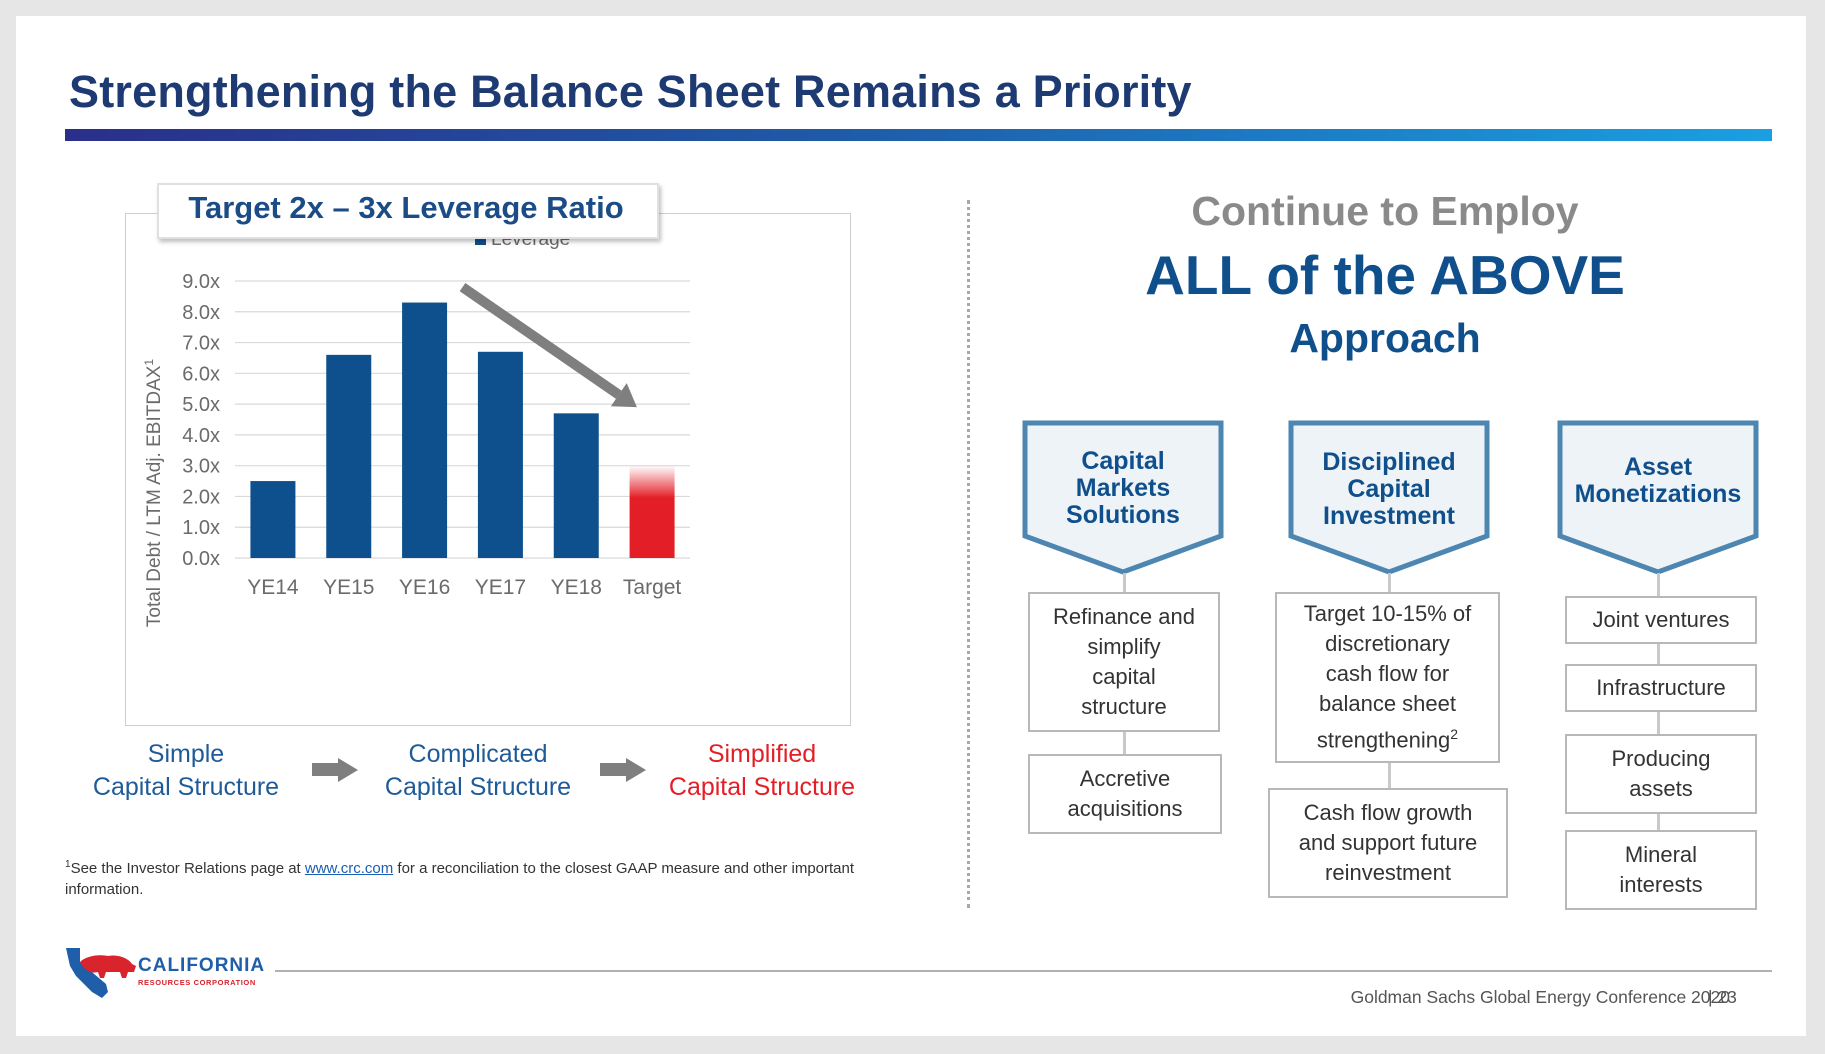  What do you see at coordinates (273, 587) in the screenshot?
I see `x-tick-label: YE14` at bounding box center [273, 587].